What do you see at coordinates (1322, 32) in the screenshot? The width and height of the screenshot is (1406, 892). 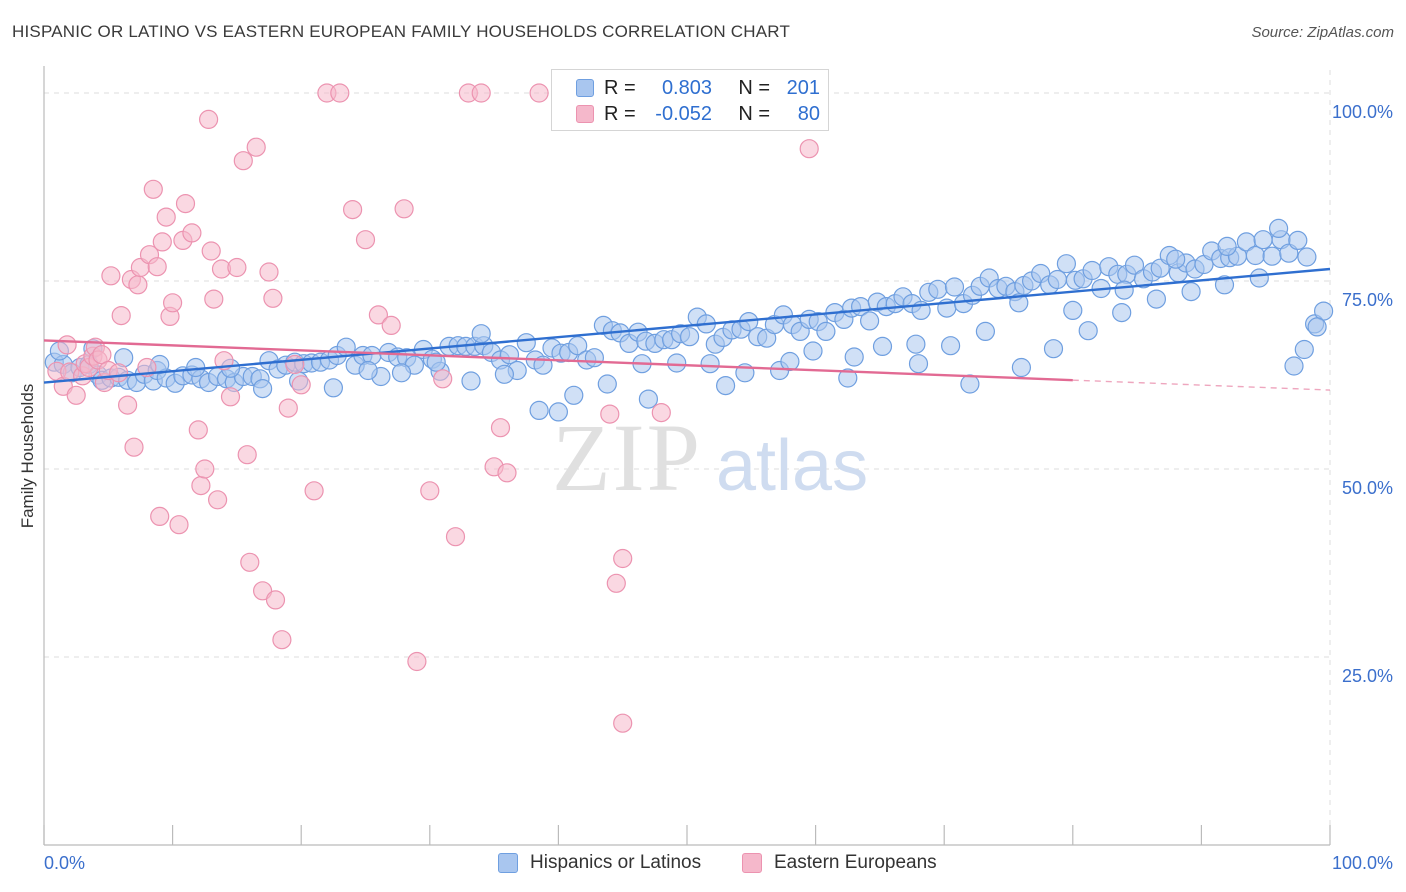 I see `source-label: Source: ZipAtlas.com` at bounding box center [1322, 32].